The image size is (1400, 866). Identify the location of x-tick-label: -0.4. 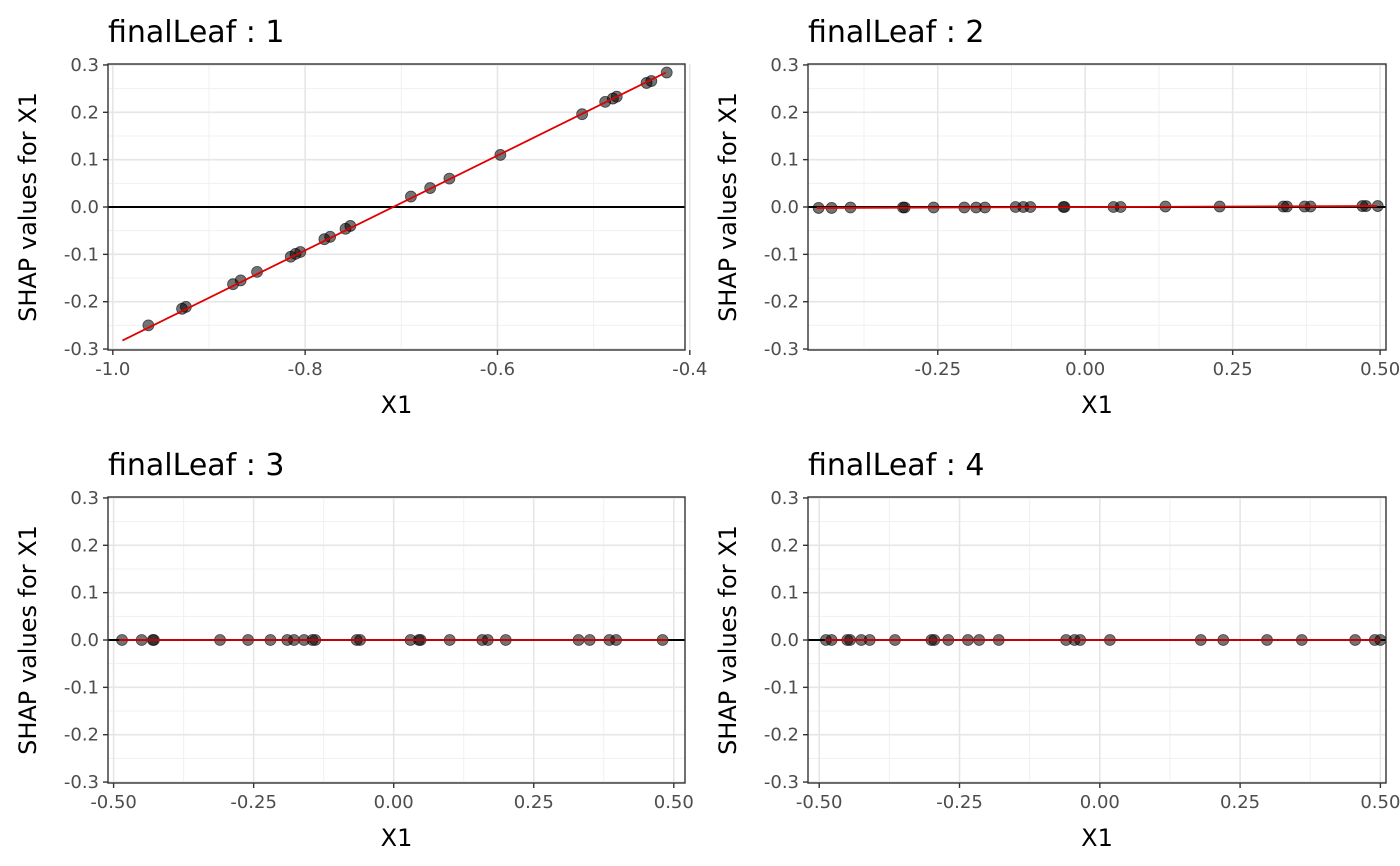
(689, 369).